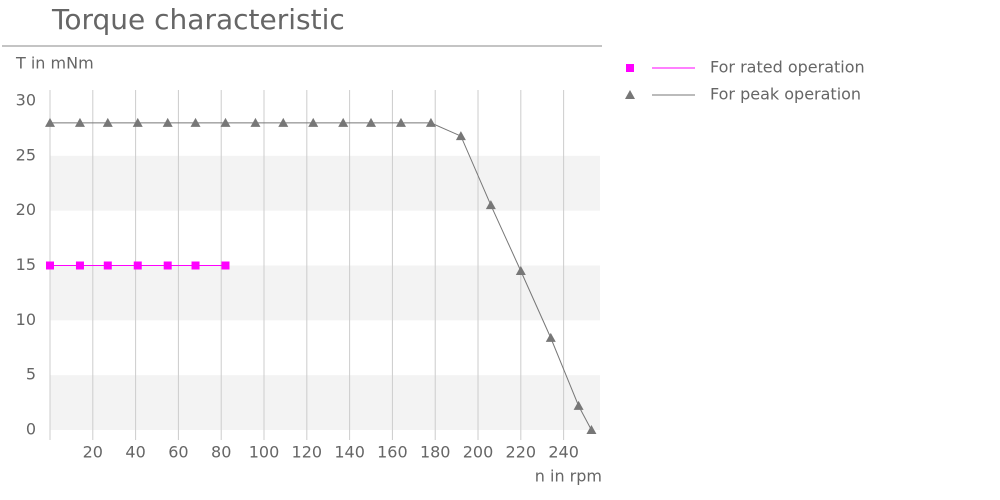 This screenshot has height=500, width=1000. Describe the element at coordinates (93, 452) in the screenshot. I see `x-tick-label: 20` at that location.